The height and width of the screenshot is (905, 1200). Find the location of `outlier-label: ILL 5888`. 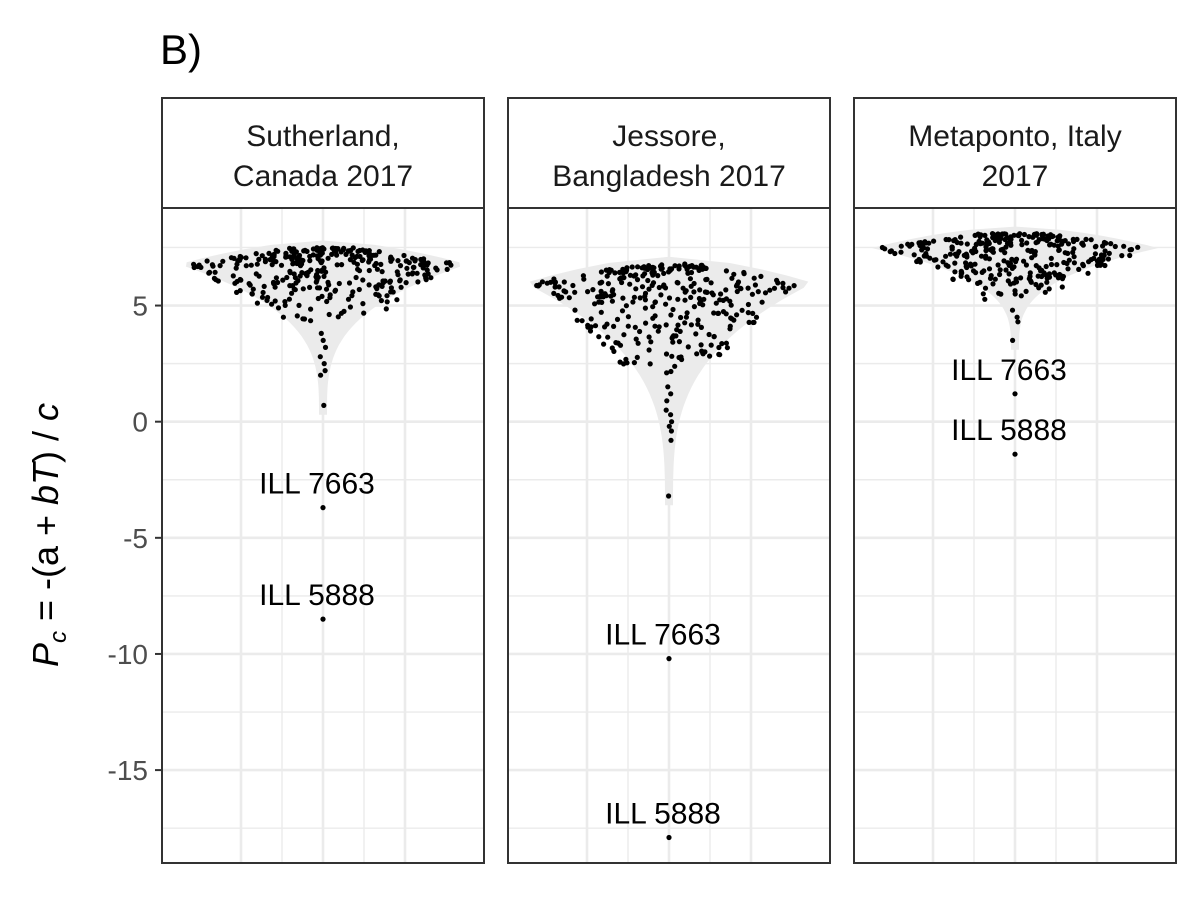

outlier-label: ILL 5888 is located at coordinates (317, 595).